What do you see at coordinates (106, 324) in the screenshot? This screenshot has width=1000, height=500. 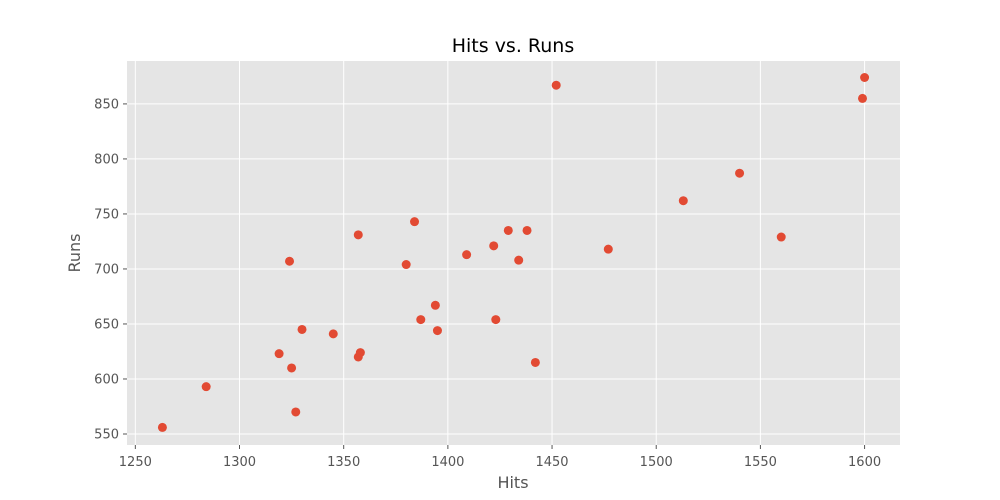 I see `y-tick-label: 650` at bounding box center [106, 324].